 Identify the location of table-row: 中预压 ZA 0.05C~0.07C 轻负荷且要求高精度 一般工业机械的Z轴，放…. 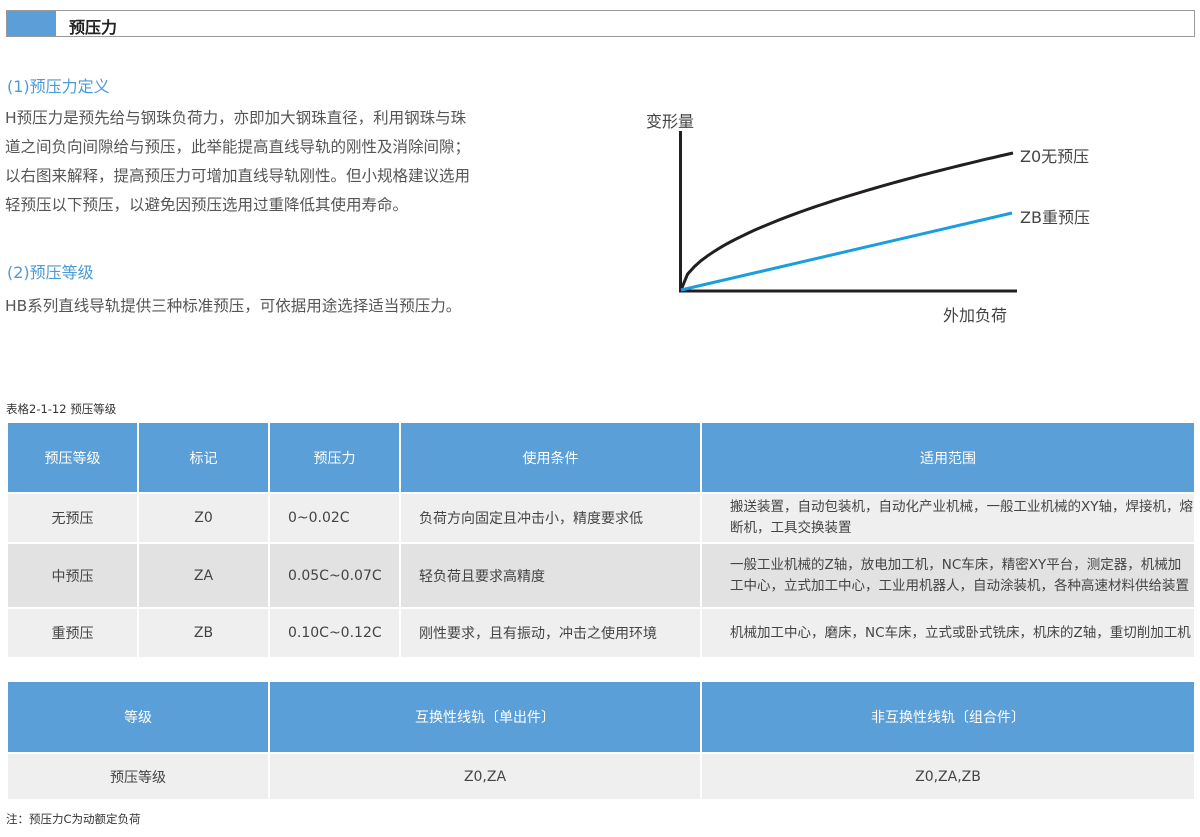
(601, 575).